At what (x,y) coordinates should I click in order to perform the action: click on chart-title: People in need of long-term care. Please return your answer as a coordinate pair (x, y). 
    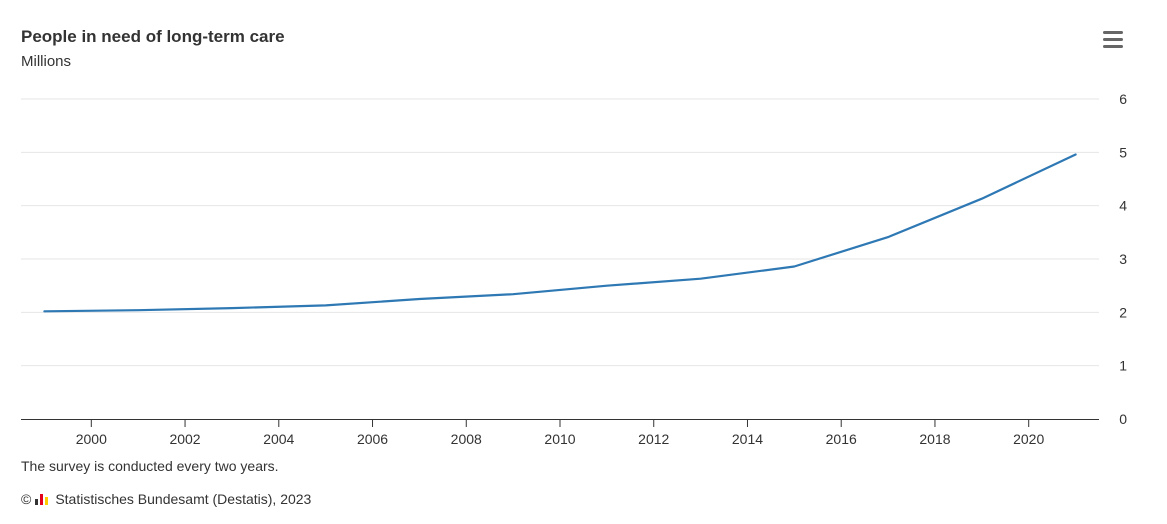
    Looking at the image, I should click on (153, 36).